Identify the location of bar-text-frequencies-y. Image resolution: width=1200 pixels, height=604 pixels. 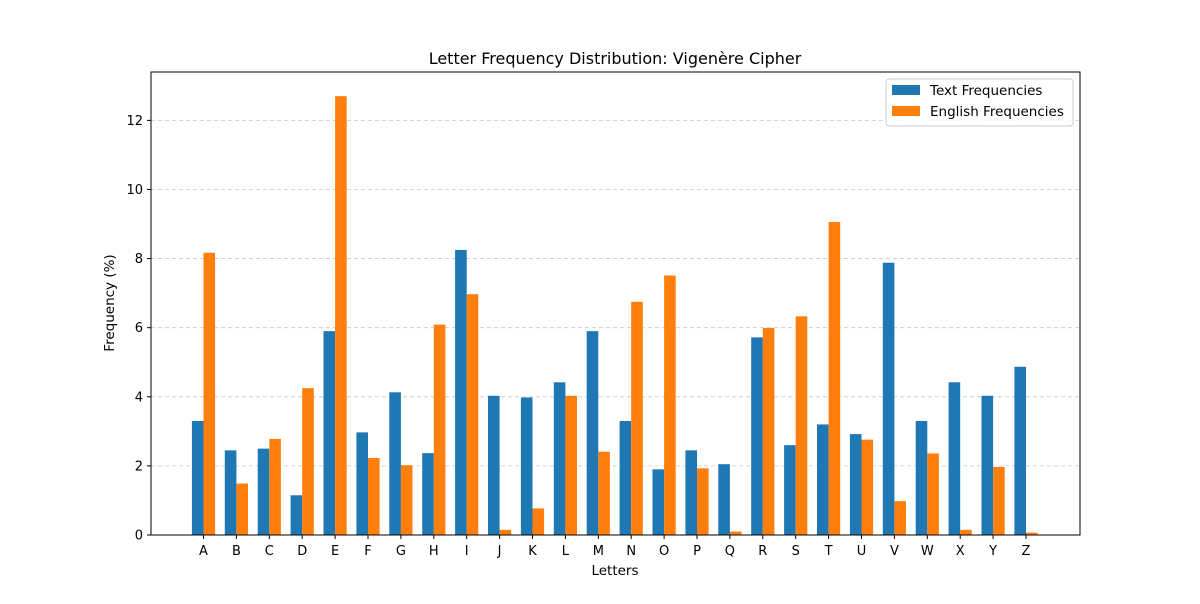
(987, 465).